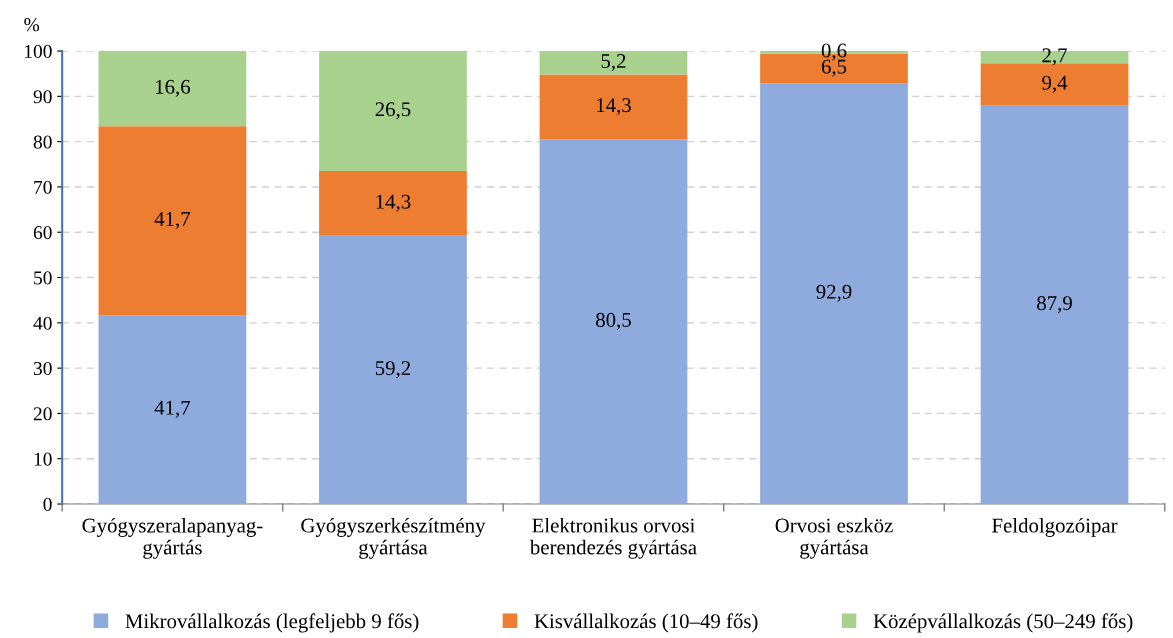 This screenshot has height=638, width=1173. Describe the element at coordinates (38, 51) in the screenshot. I see `y-tick-label: 100` at that location.